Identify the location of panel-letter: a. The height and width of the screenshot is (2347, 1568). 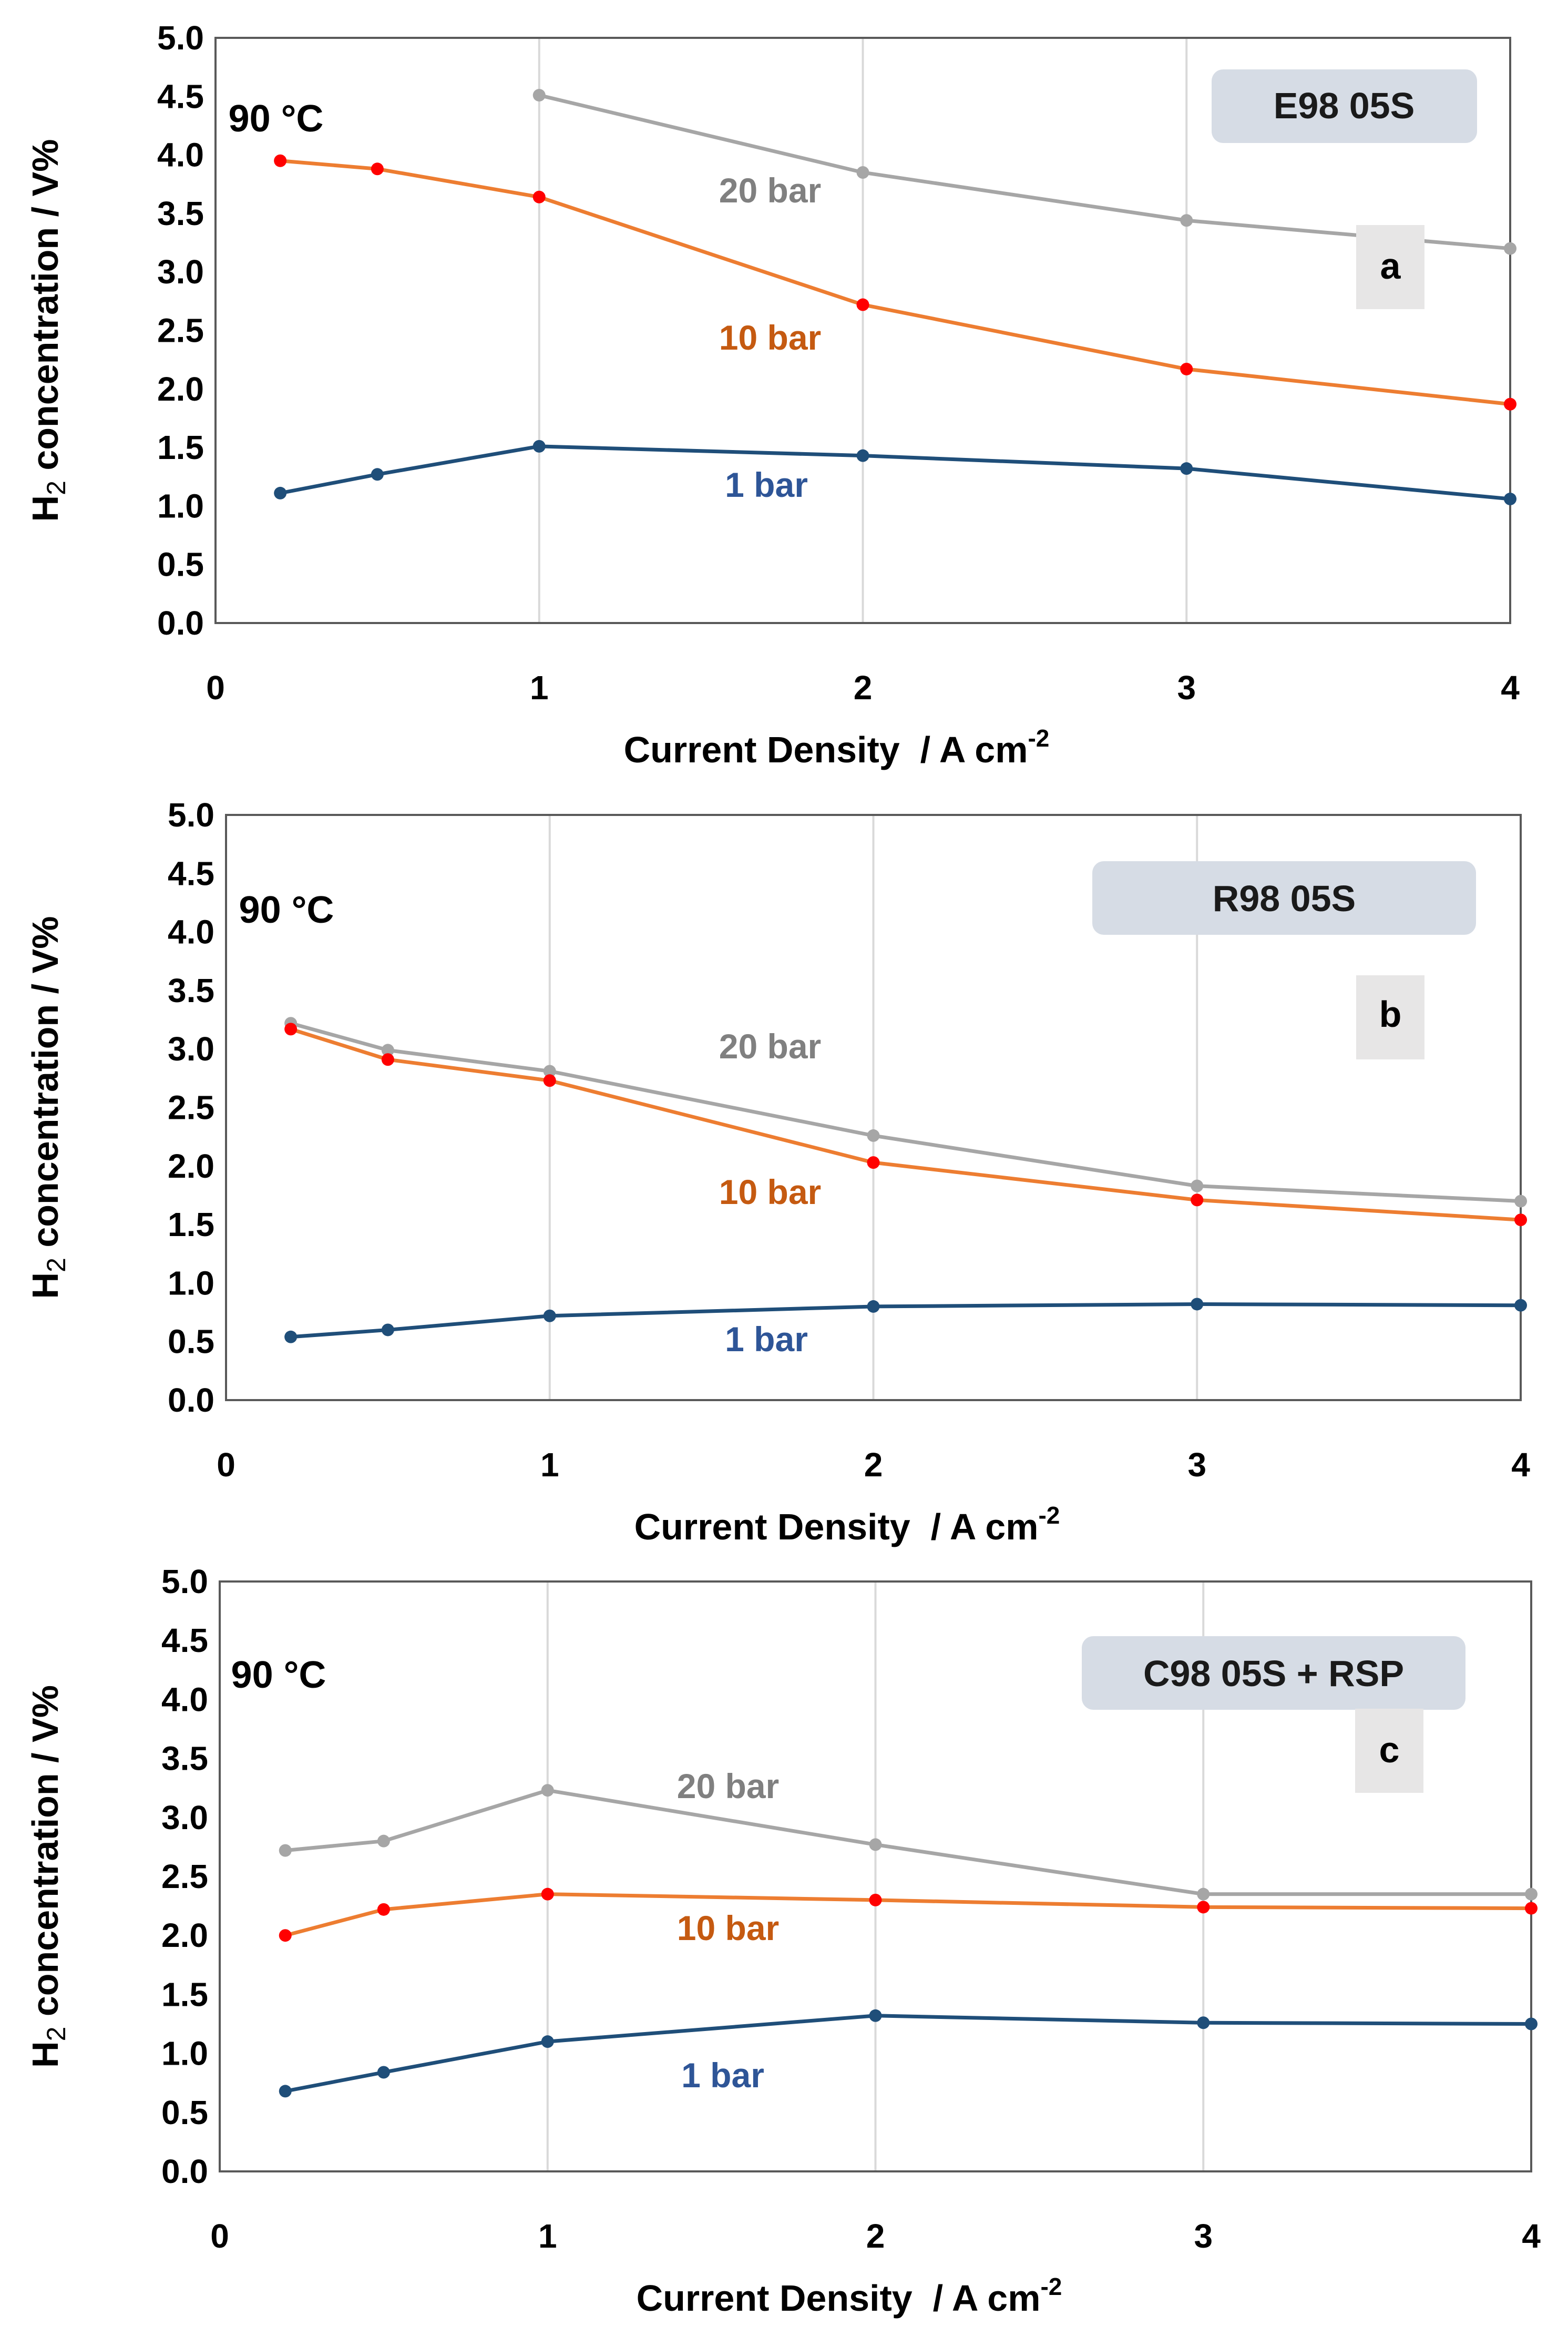
(1390, 266).